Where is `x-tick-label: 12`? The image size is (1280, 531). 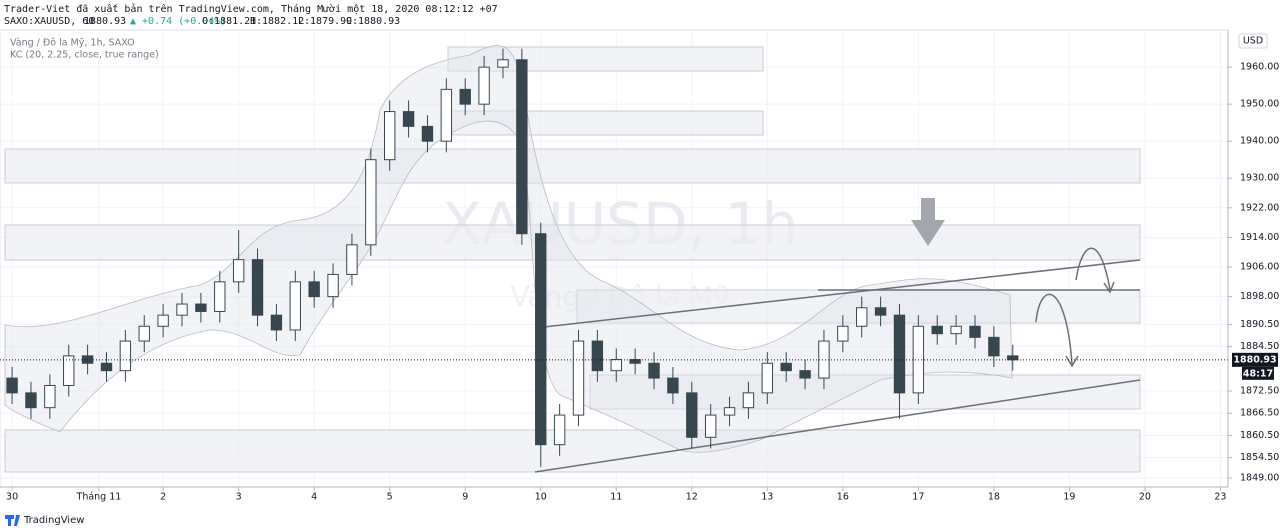 x-tick-label: 12 is located at coordinates (692, 497).